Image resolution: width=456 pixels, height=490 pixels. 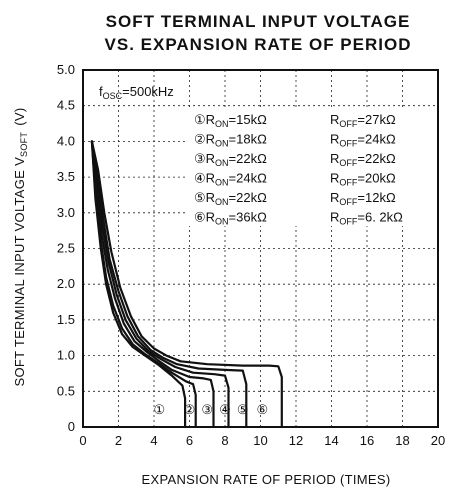 I want to click on condition-label: fOSC=500kHz, so click(x=136, y=92).